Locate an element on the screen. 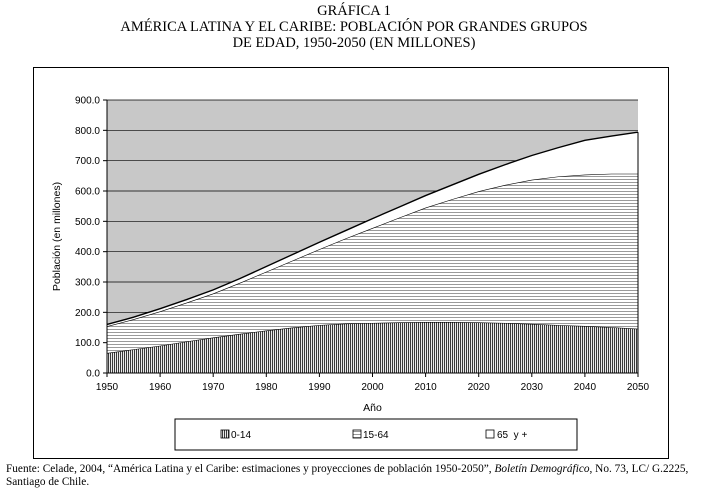  y-tick-label: 0.0 is located at coordinates (93, 374).